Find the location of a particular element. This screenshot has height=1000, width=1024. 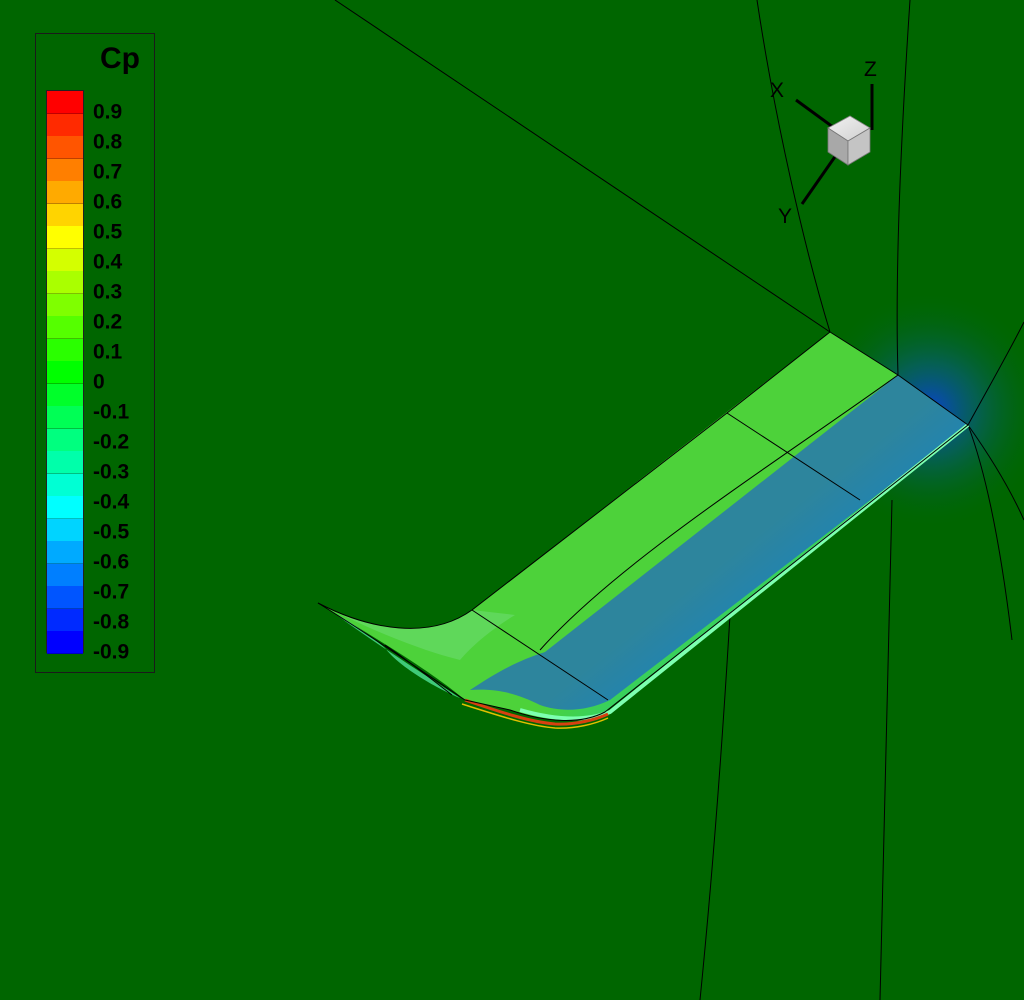

legend-tick-label: -0.8 is located at coordinates (111, 622).